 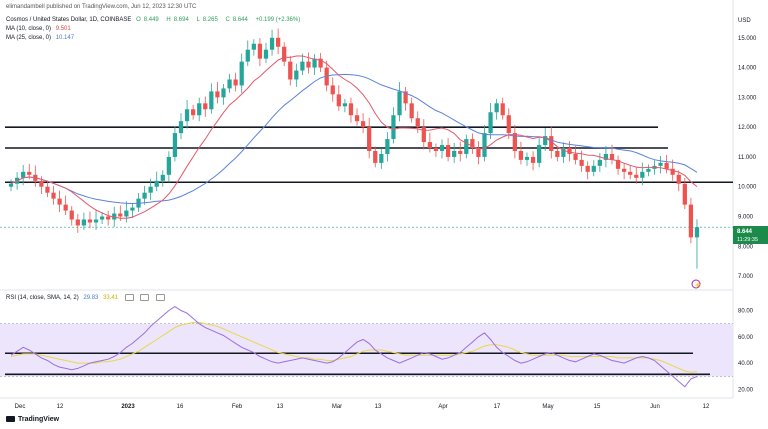 I want to click on more-icon, so click(x=161, y=297).